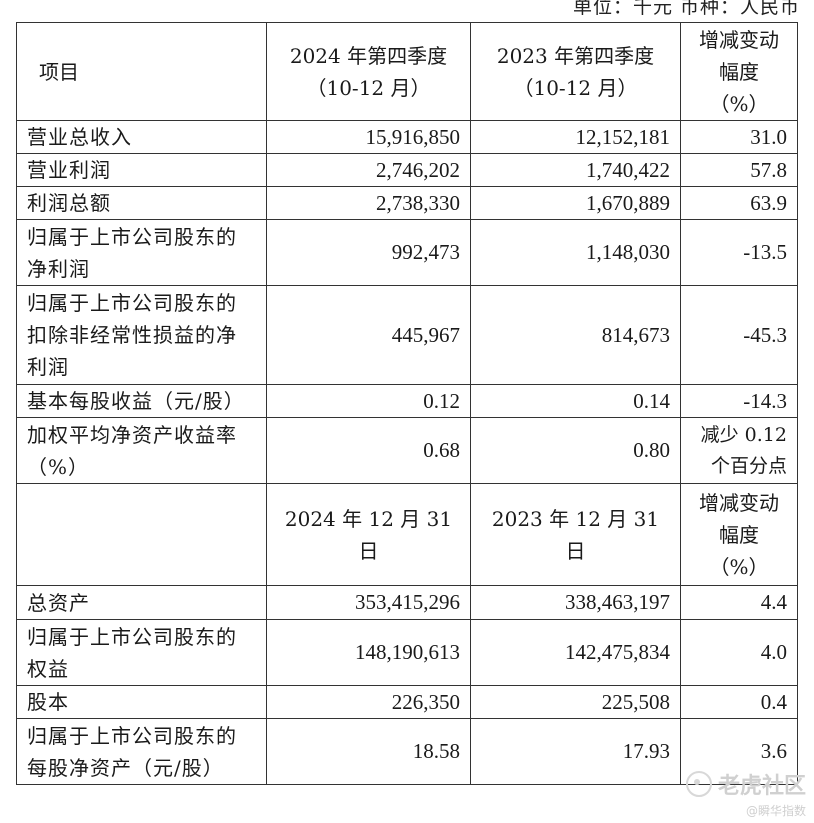  What do you see at coordinates (368, 252) in the screenshot?
I see `value-2024-cell: 992,473` at bounding box center [368, 252].